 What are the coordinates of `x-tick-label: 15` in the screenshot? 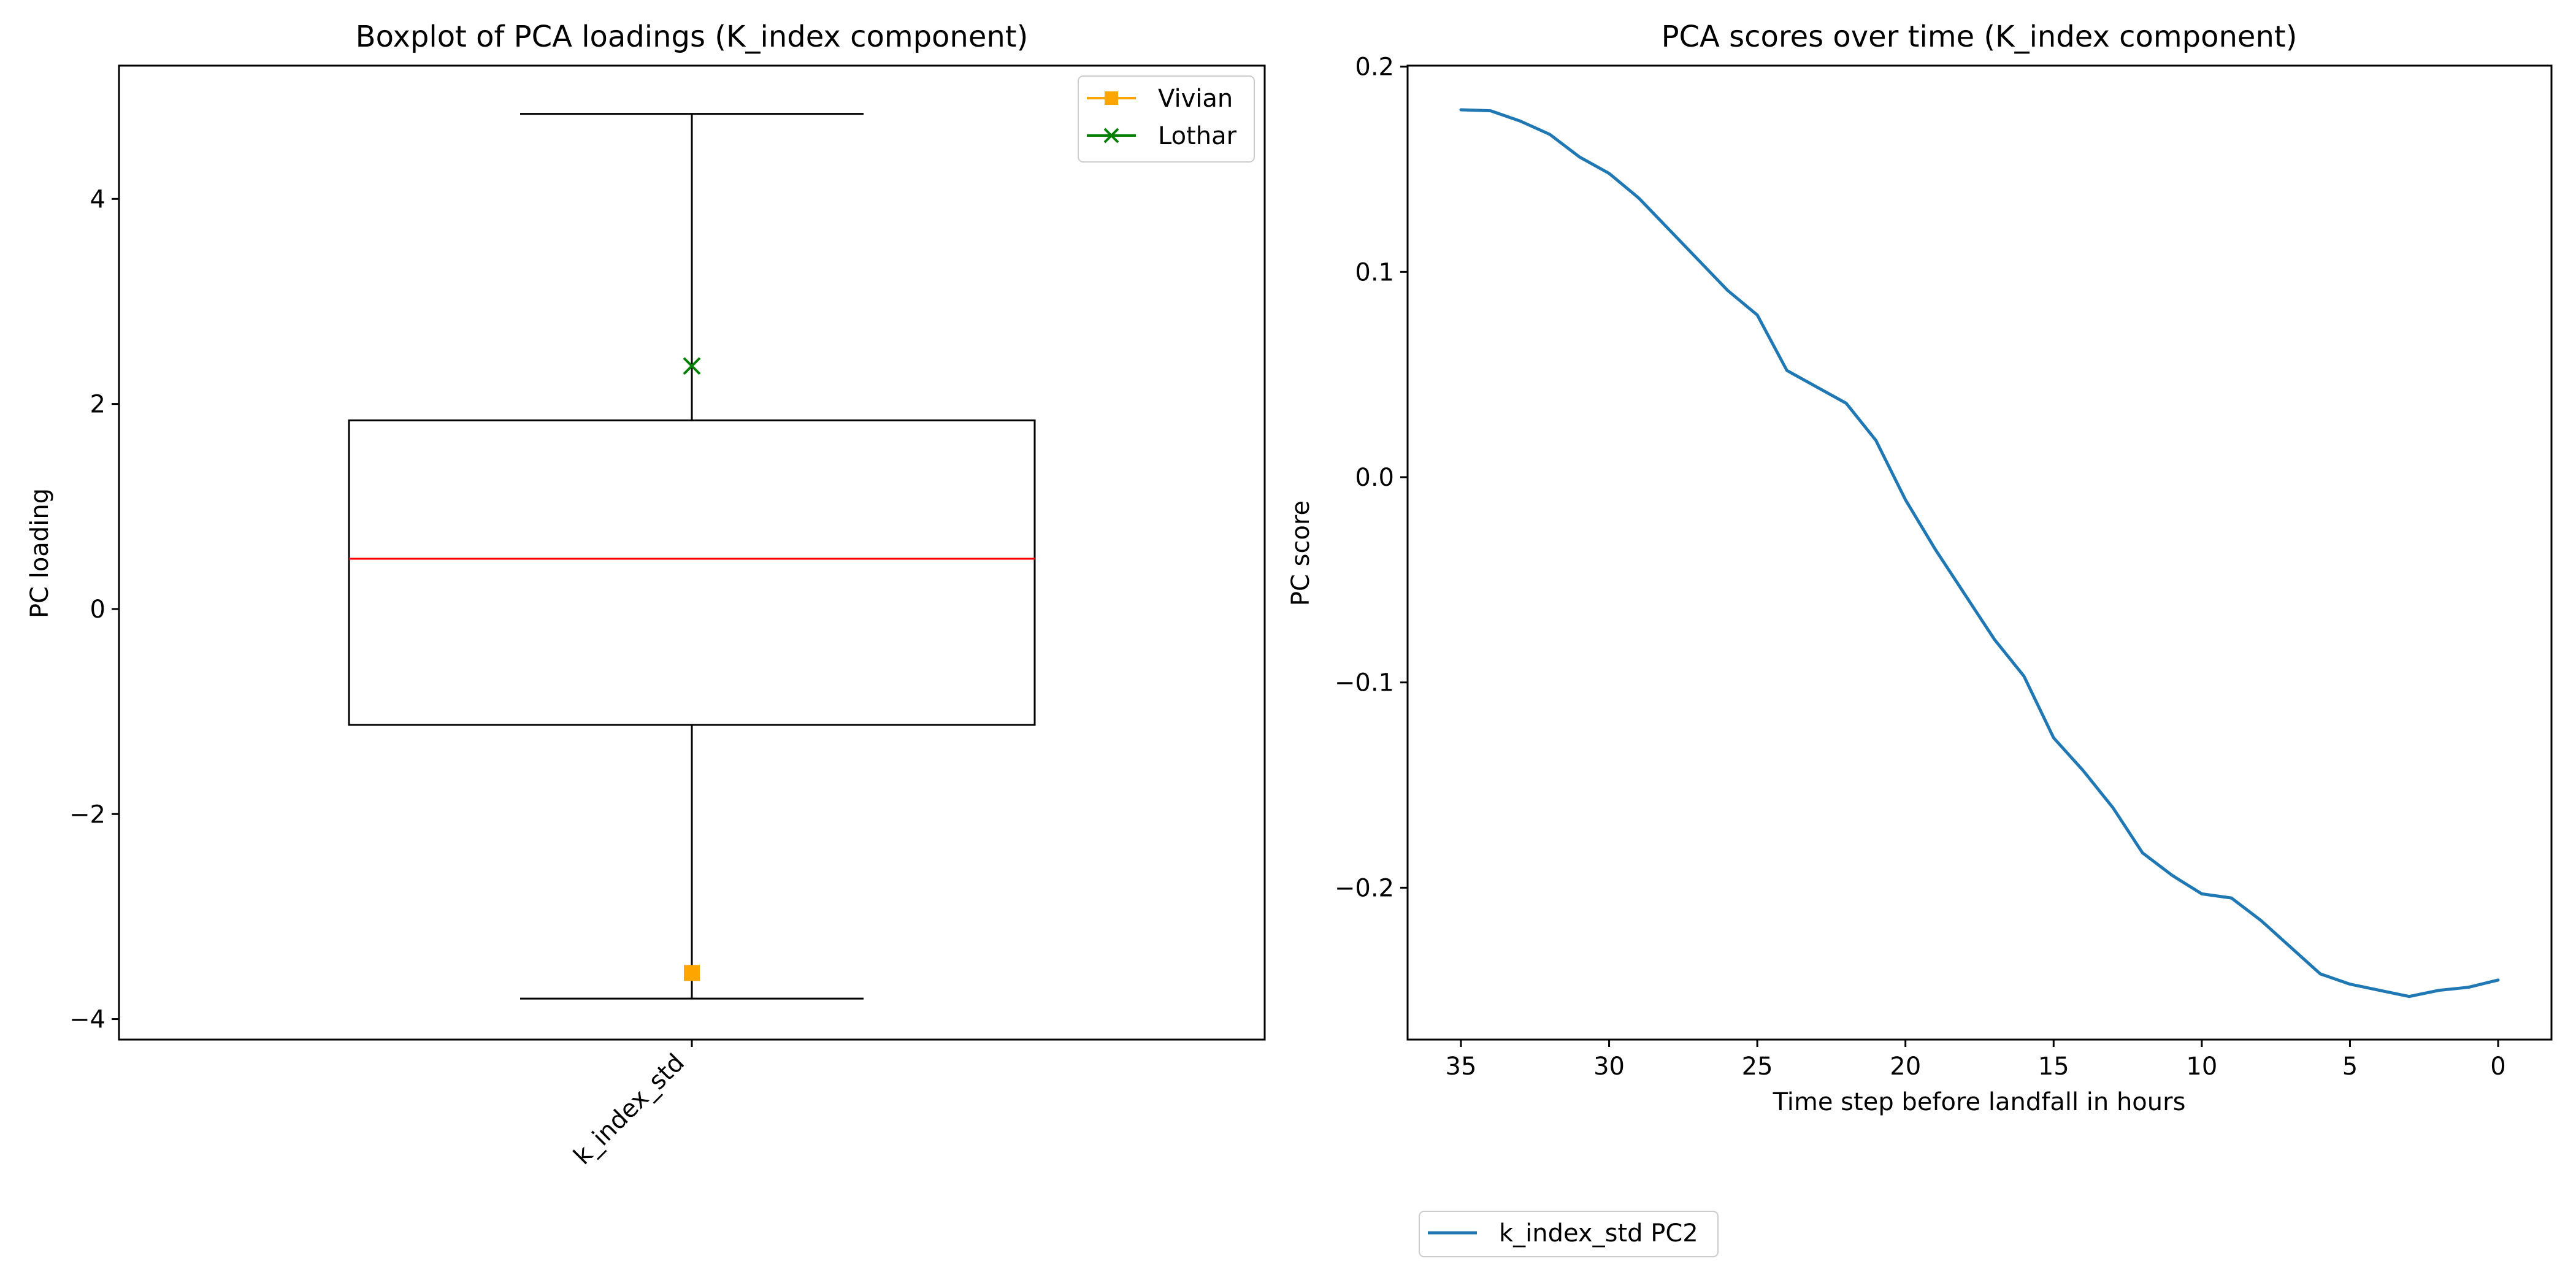 It's located at (2053, 1066).